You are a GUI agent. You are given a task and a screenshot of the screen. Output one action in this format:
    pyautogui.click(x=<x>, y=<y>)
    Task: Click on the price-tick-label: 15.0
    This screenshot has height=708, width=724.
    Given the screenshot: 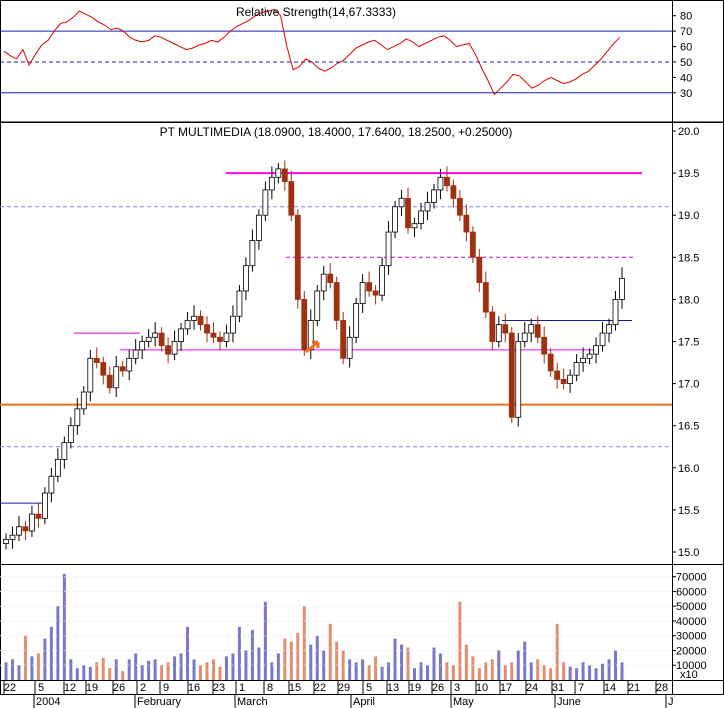 What is the action you would take?
    pyautogui.click(x=688, y=553)
    